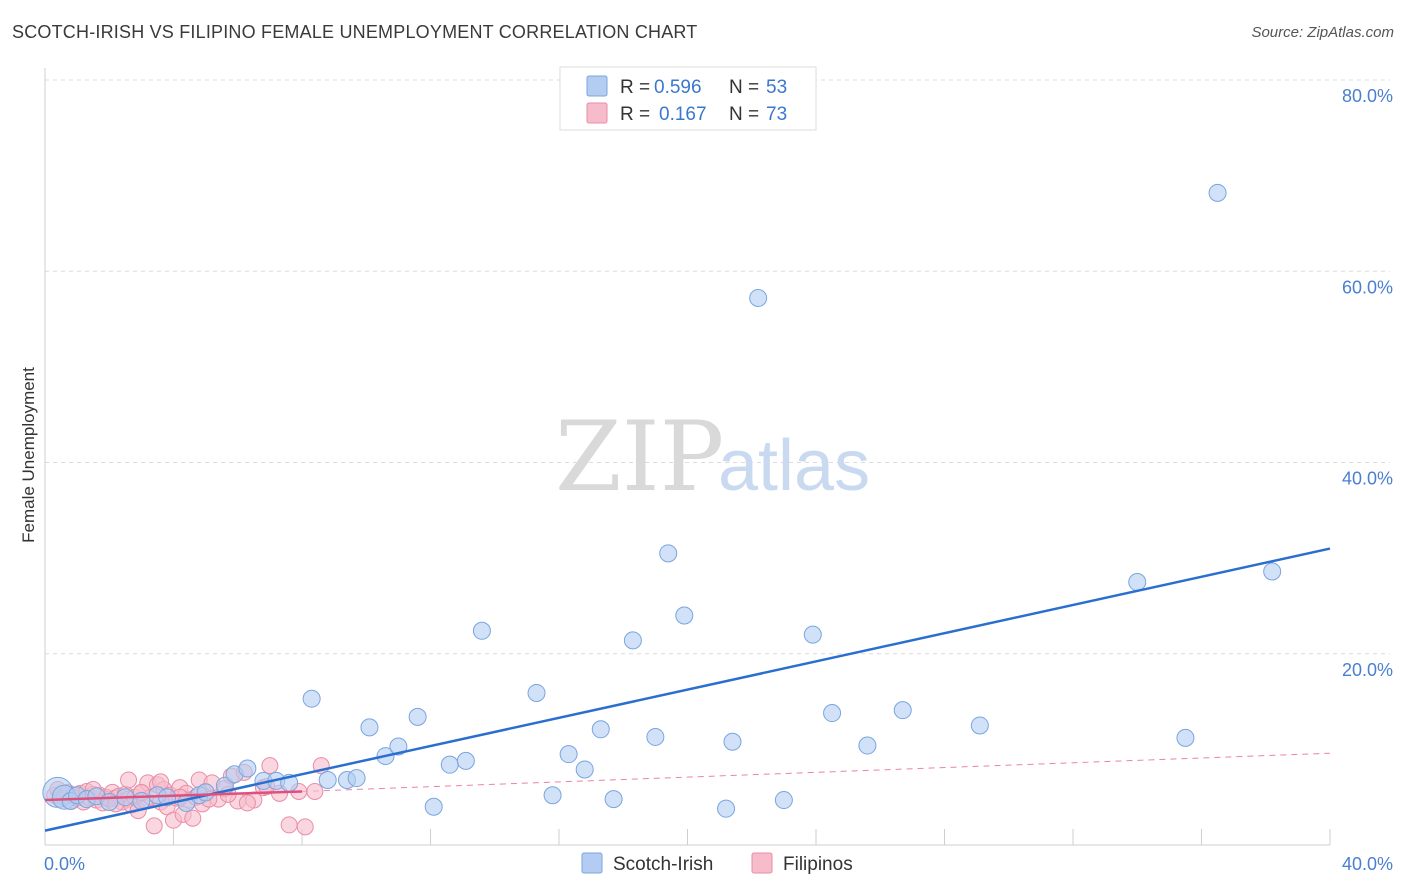 The image size is (1406, 892). What do you see at coordinates (794, 466) in the screenshot?
I see `watermark-atlas: atlas` at bounding box center [794, 466].